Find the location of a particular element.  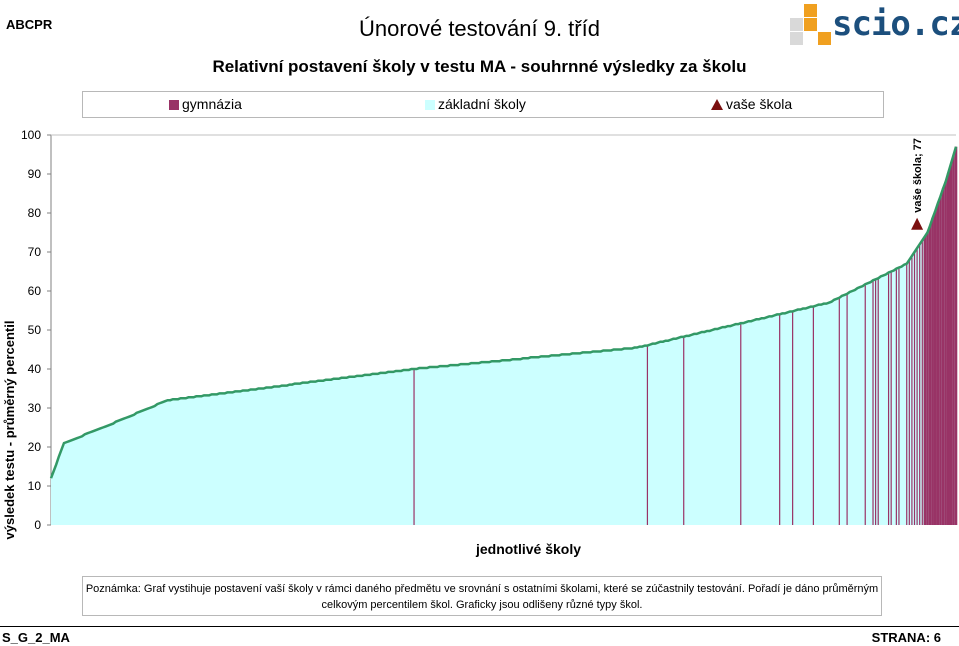

legend-item-zakladni: základní školy is located at coordinates (475, 104).